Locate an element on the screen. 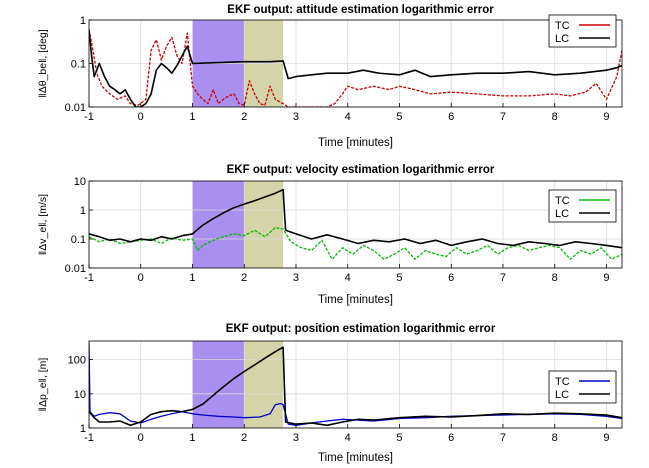  y-tick-label: 100 is located at coordinates (77, 361).